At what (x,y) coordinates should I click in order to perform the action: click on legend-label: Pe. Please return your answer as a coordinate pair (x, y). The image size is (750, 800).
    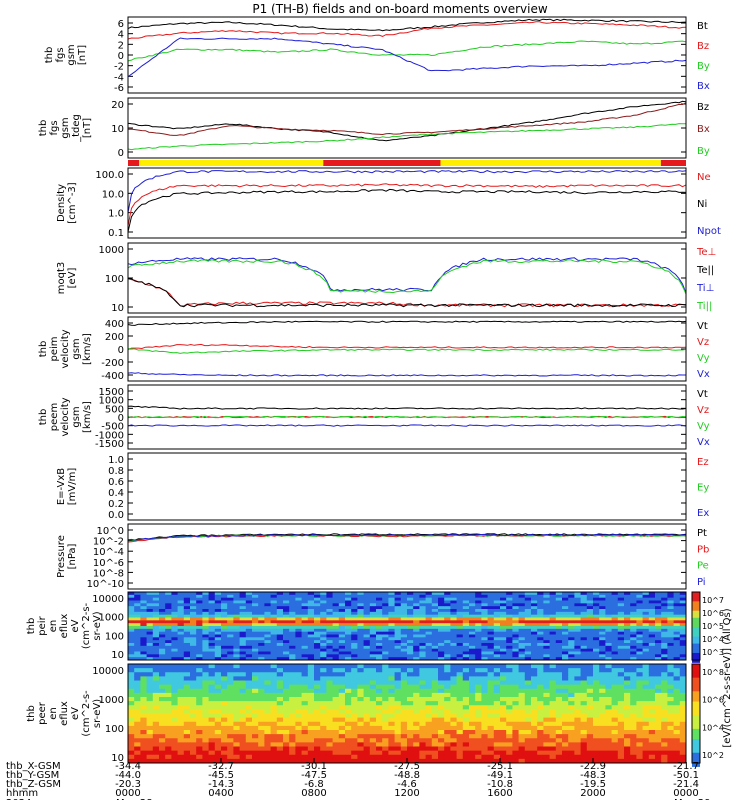
    Looking at the image, I should click on (703, 566).